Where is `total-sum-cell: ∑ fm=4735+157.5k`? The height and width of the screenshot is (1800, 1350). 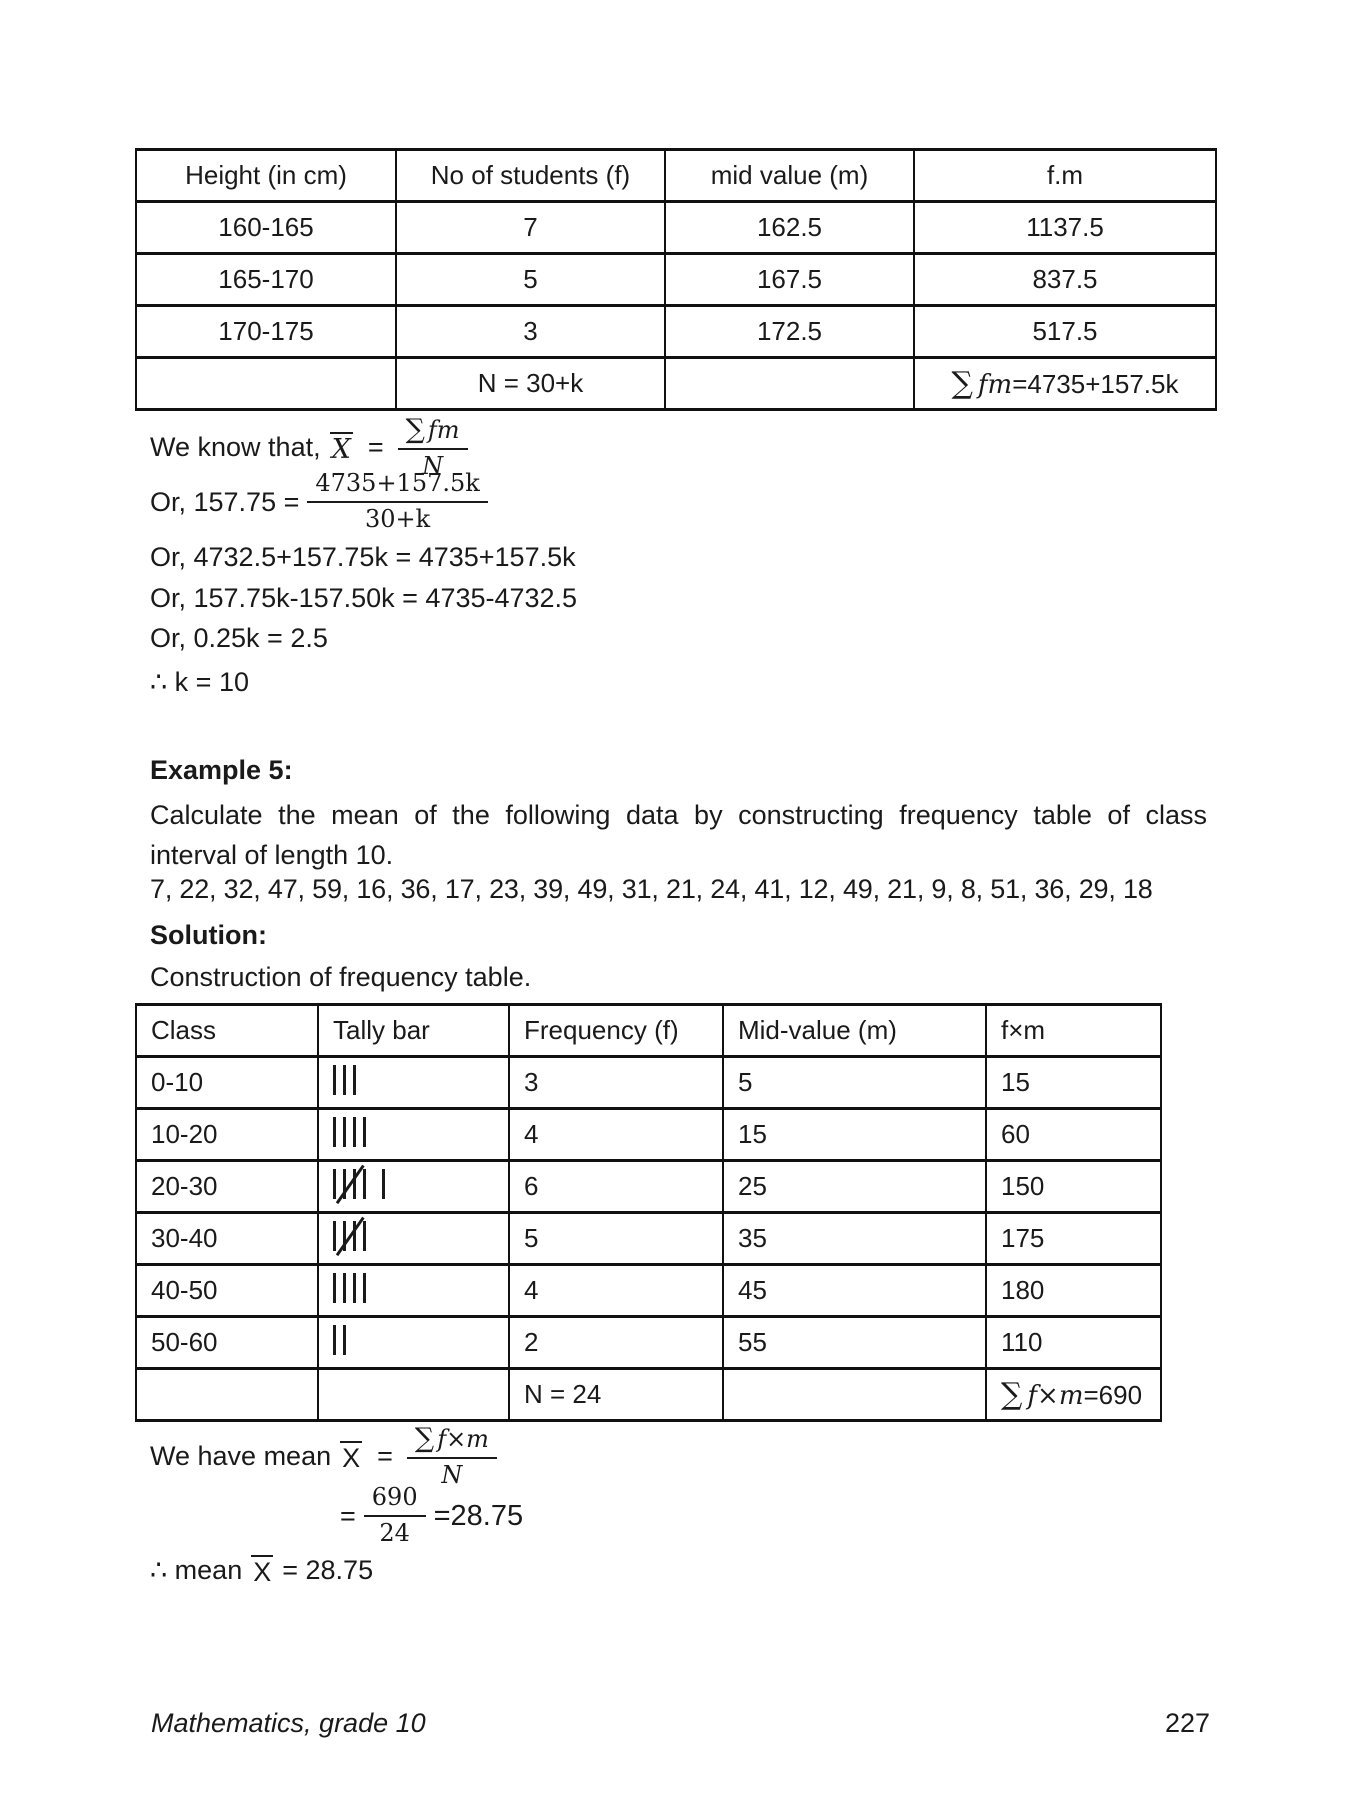 total-sum-cell: ∑ fm=4735+157.5k is located at coordinates (1065, 383).